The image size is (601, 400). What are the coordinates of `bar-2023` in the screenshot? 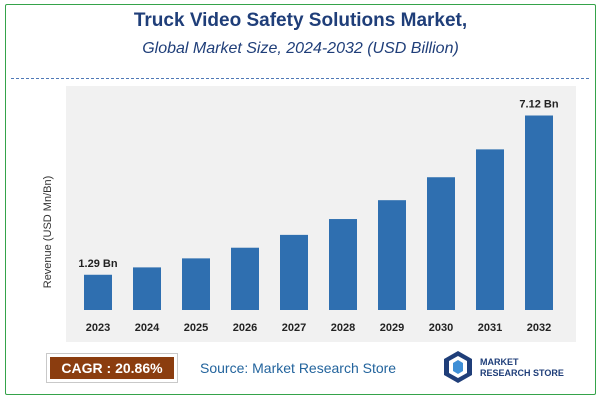 It's located at (98, 292).